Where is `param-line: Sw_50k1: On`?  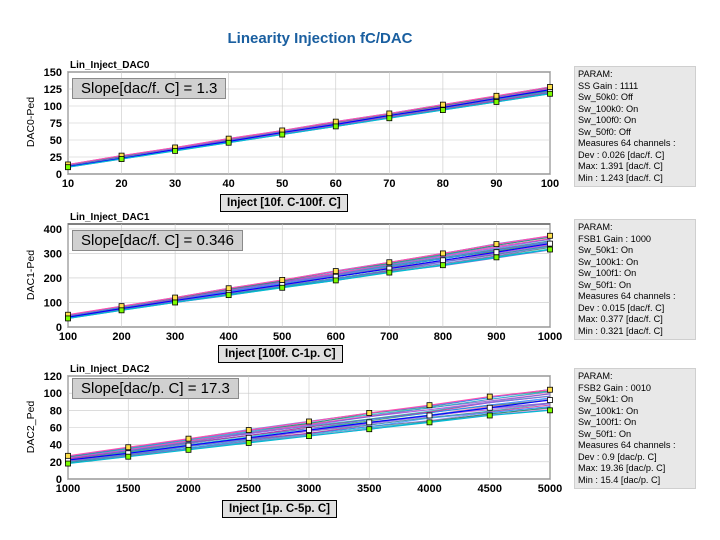
param-line: Sw_50k1: On is located at coordinates (606, 250).